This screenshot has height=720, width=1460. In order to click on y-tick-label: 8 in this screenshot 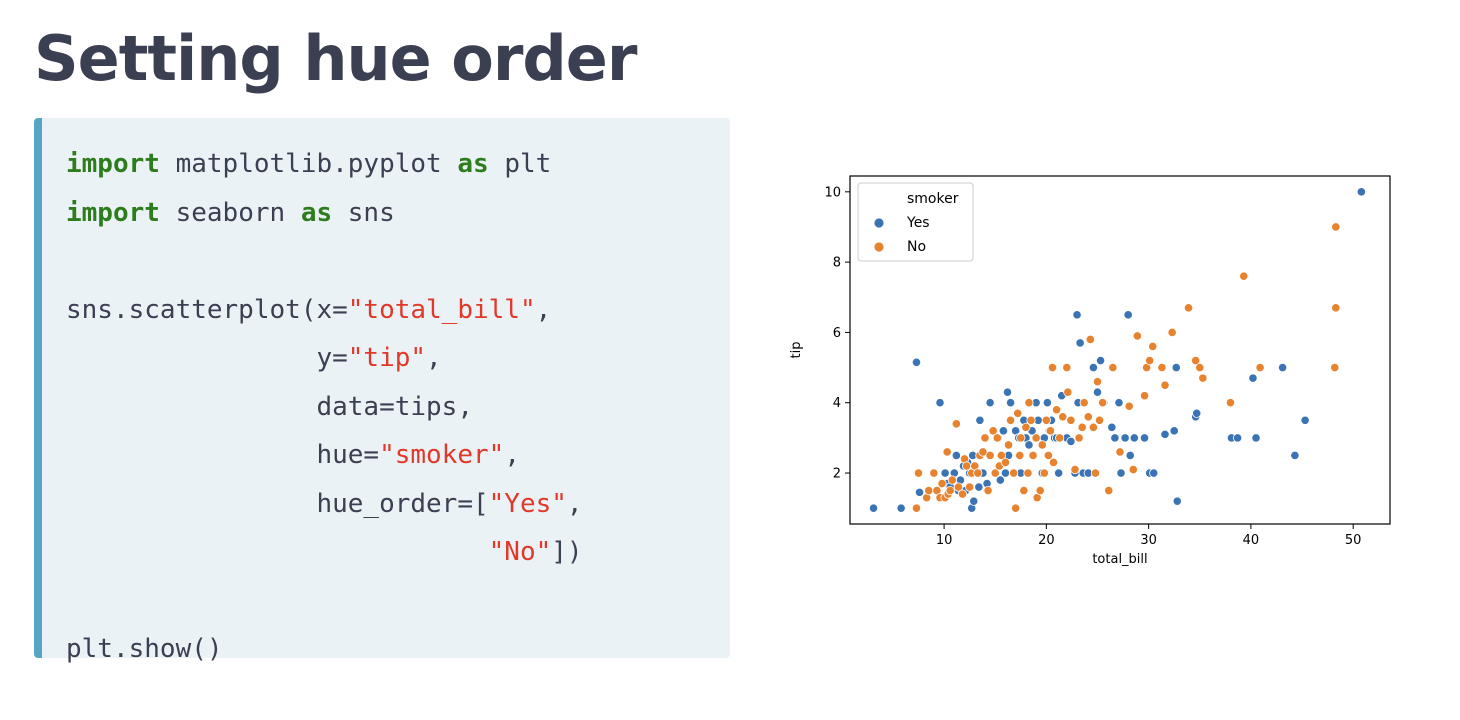, I will do `click(837, 263)`.